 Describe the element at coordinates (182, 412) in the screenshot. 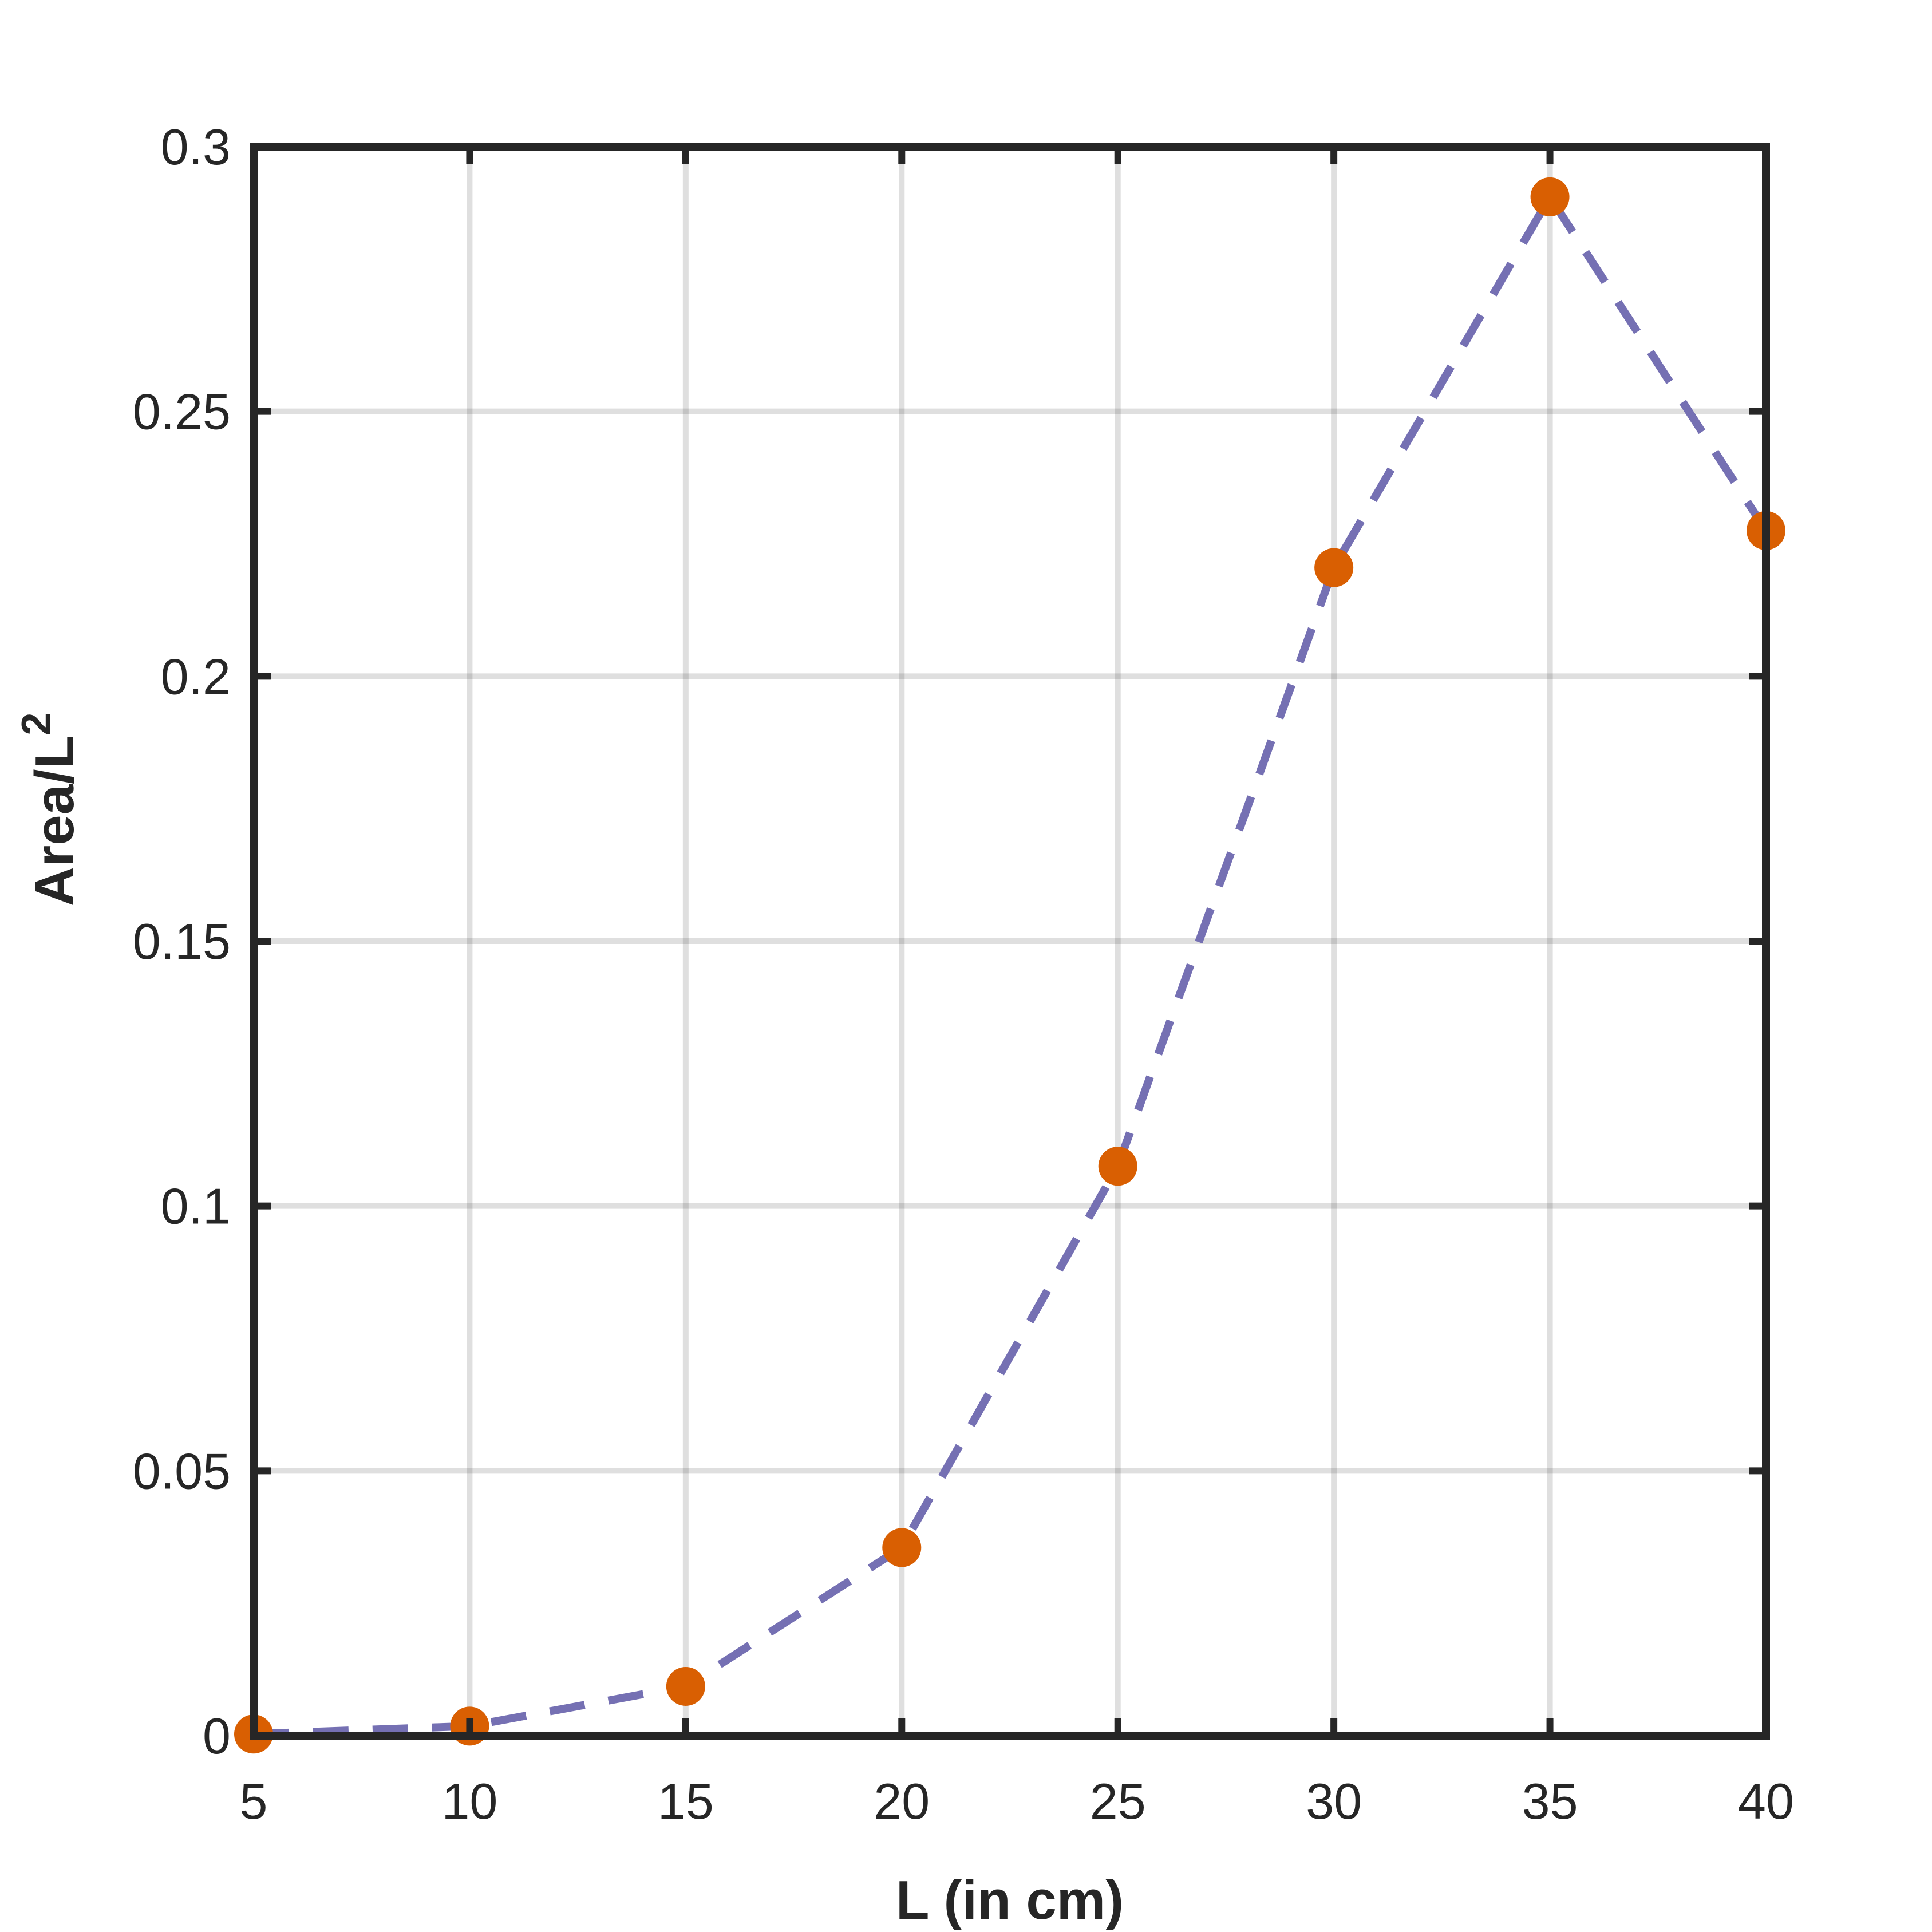

I see `y-tick-label: 0.25` at that location.